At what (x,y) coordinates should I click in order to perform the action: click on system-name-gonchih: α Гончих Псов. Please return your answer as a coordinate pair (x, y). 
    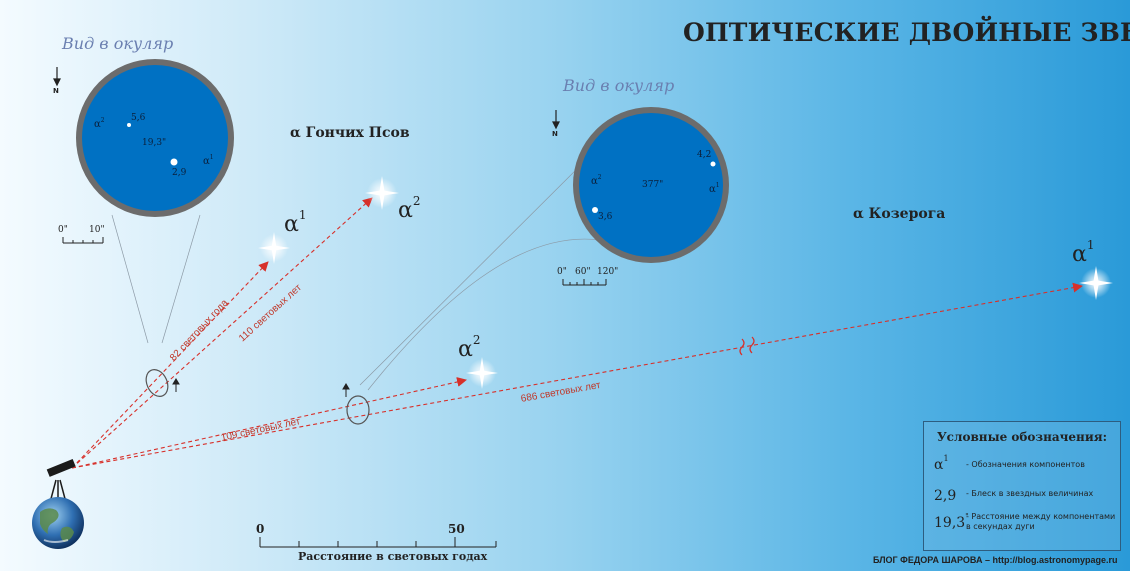
    Looking at the image, I should click on (350, 133).